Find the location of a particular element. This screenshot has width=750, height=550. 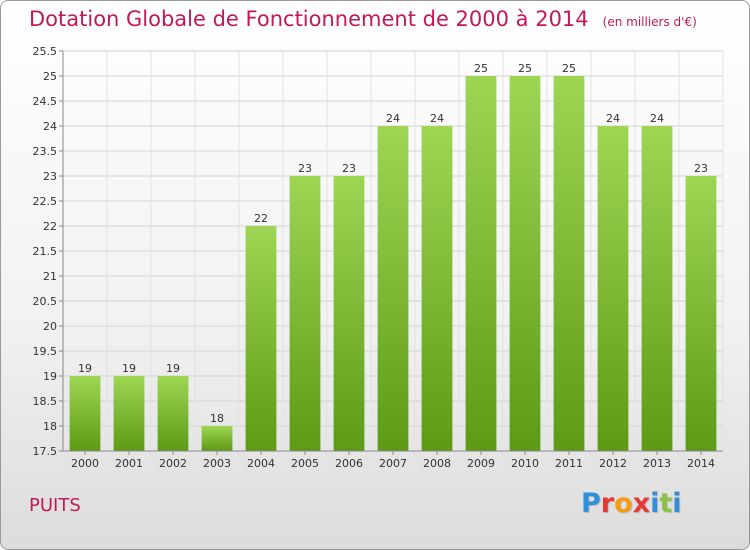

proxiti-logo: Proxiti is located at coordinates (631, 503).